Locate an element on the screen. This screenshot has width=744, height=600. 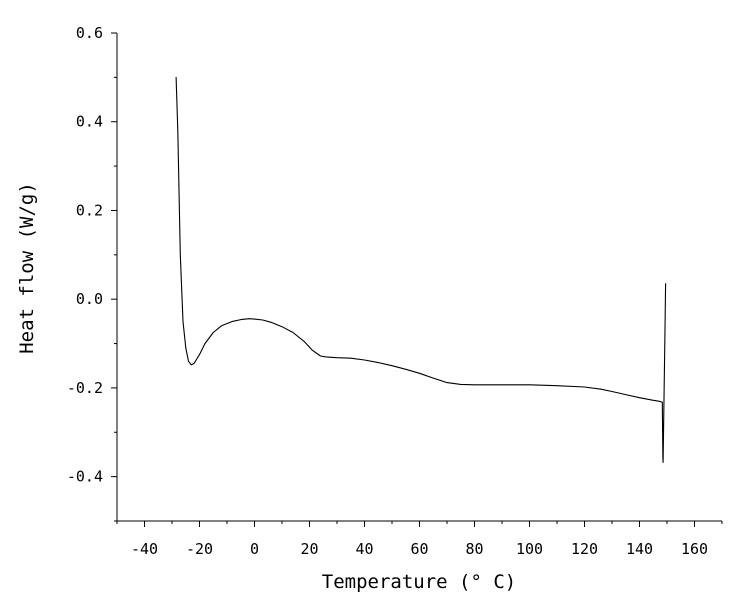
y-axis-title: Heat flow (W/g) is located at coordinates (27, 268).